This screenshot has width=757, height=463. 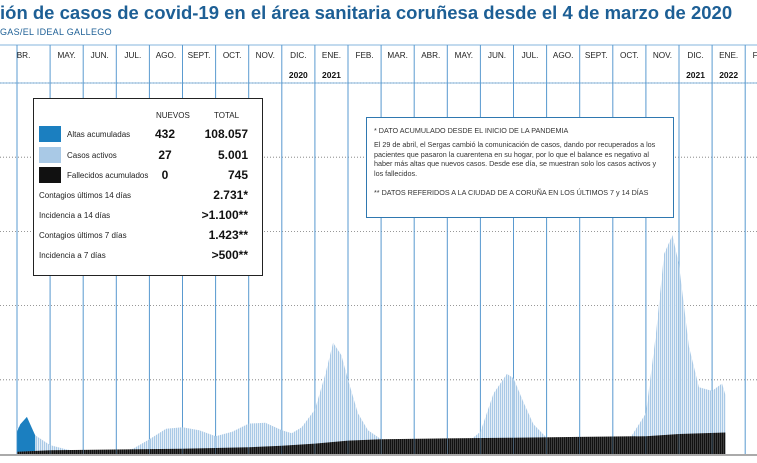 I want to click on legend-row-fallecidos: Fallecidos acumulados 0 745, so click(x=149, y=175).